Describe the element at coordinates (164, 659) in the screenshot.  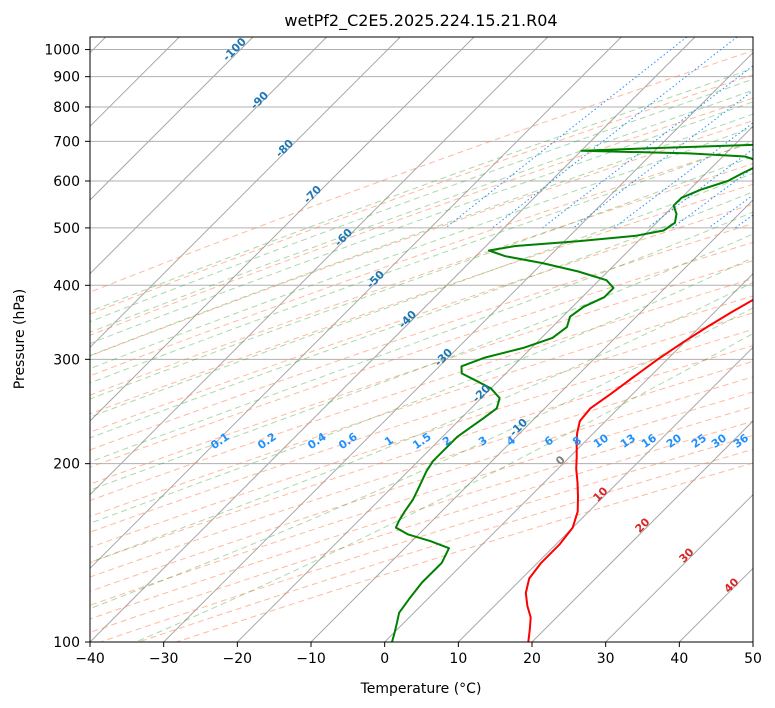
I see `x-tick-label--30: −30` at that location.